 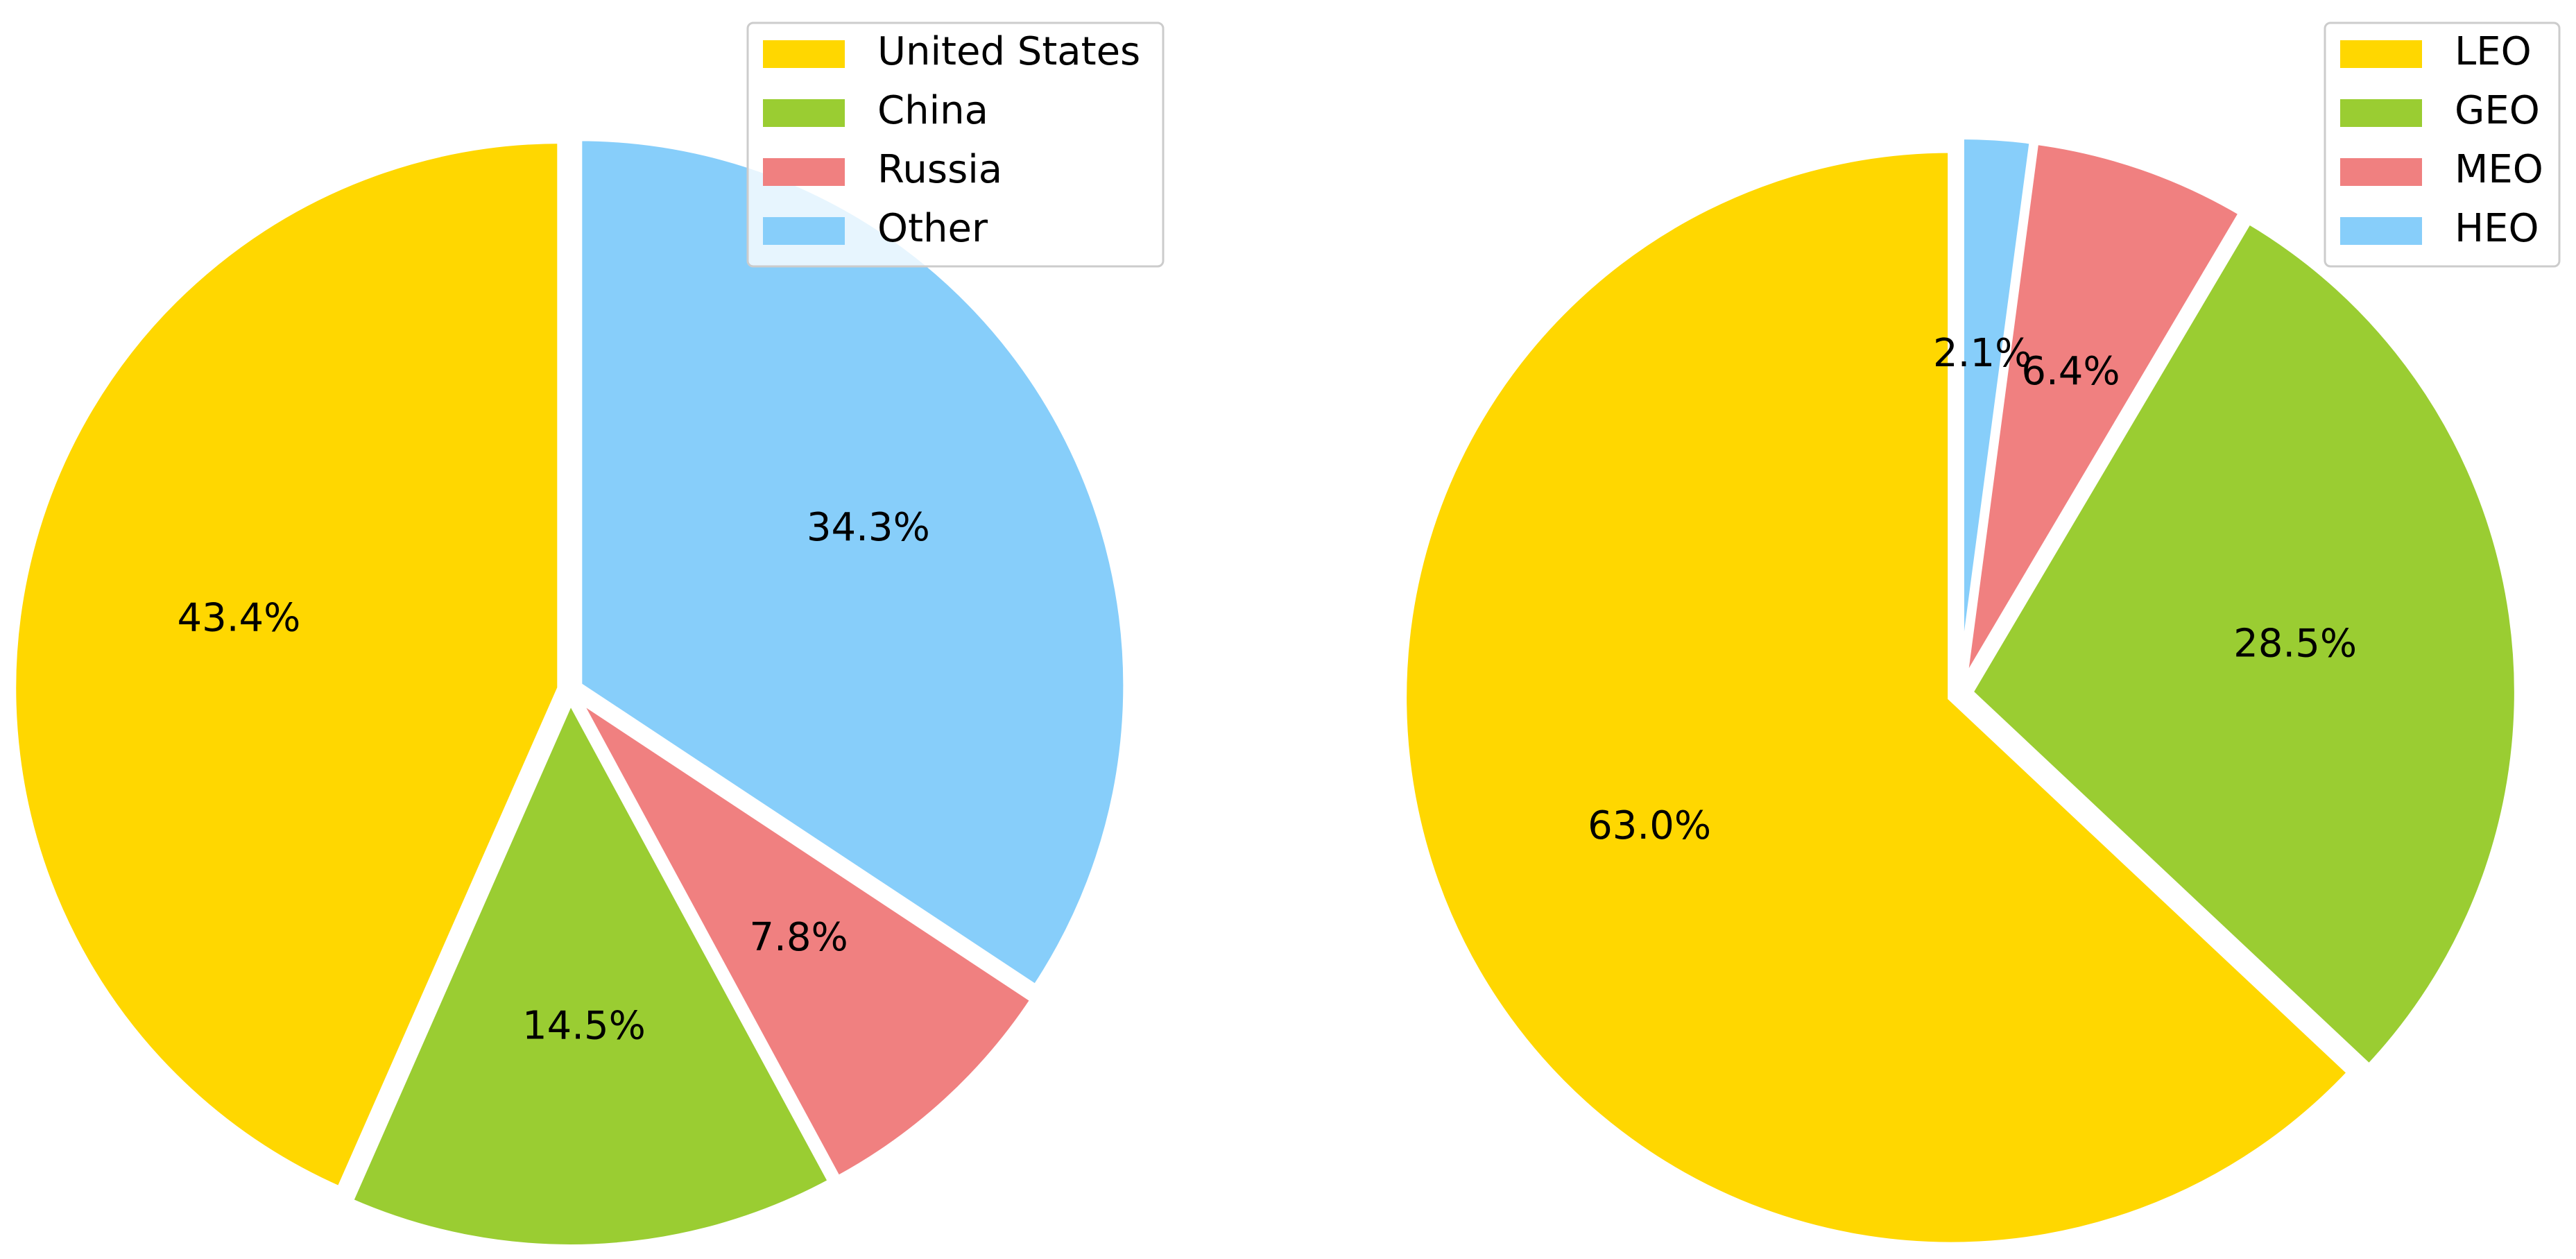 I want to click on slice-label: 63.0%, so click(x=1649, y=825).